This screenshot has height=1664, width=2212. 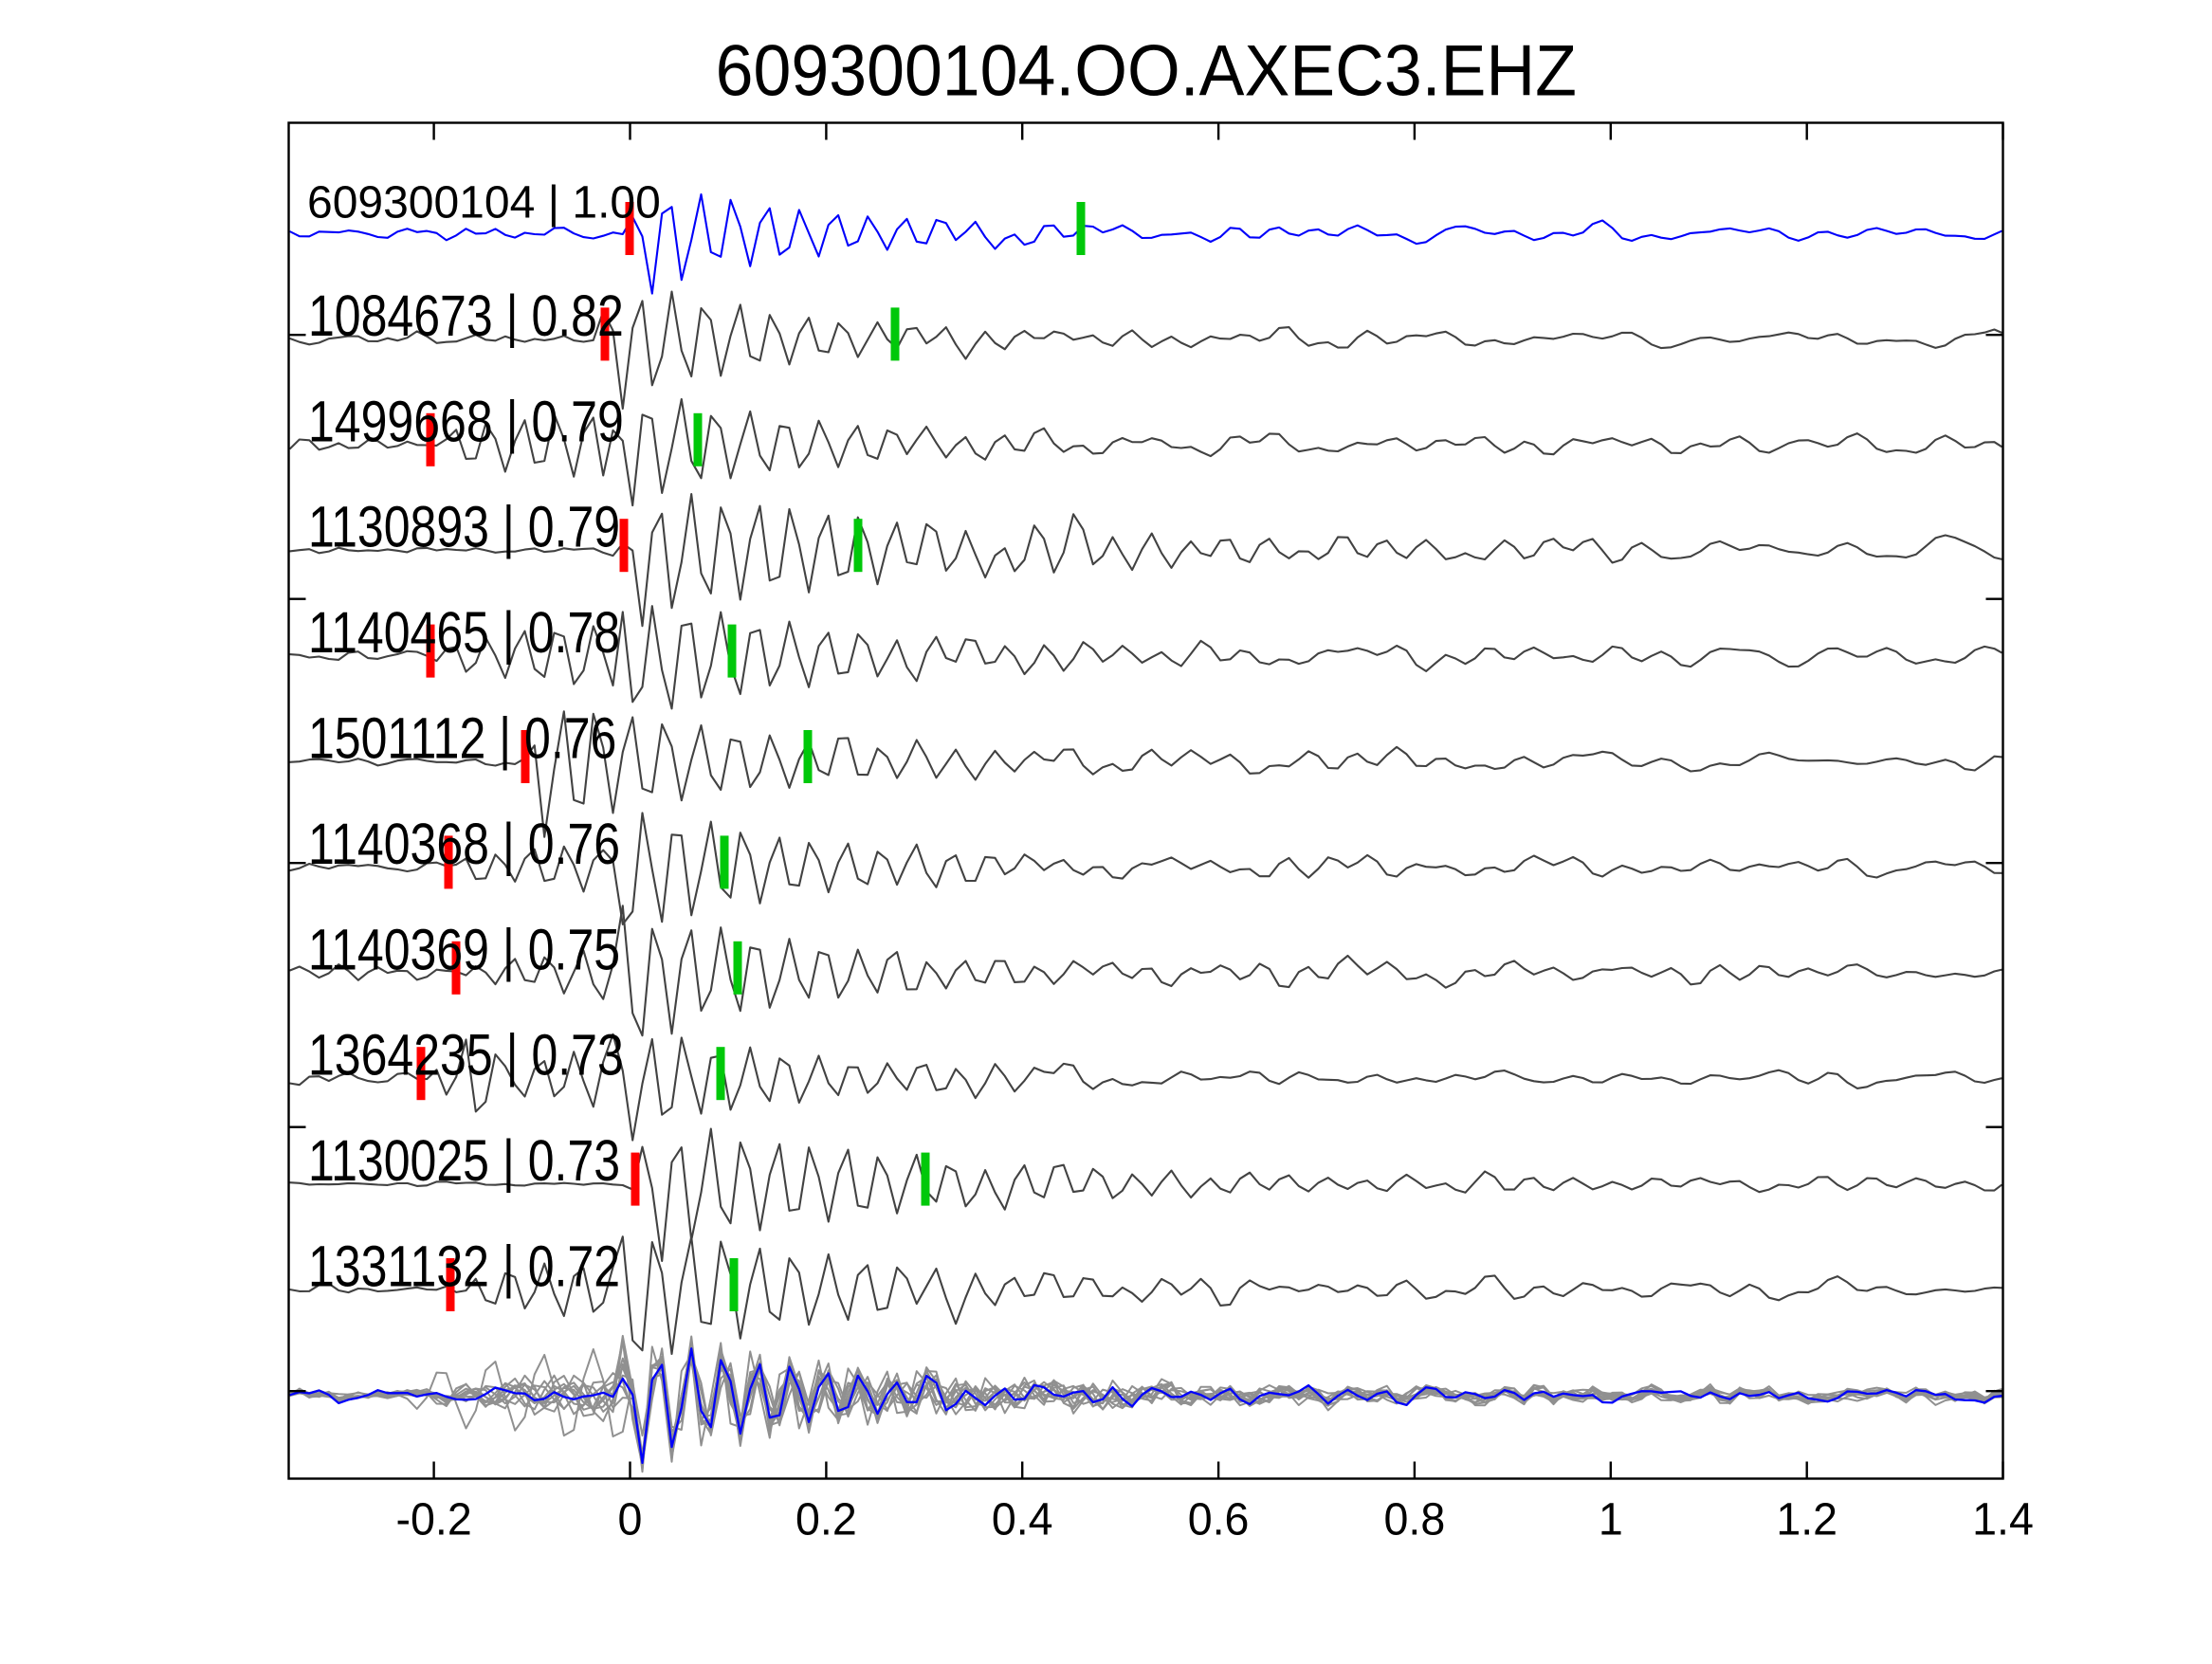 What do you see at coordinates (2003, 1519) in the screenshot?
I see `svg-text: 1.4` at bounding box center [2003, 1519].